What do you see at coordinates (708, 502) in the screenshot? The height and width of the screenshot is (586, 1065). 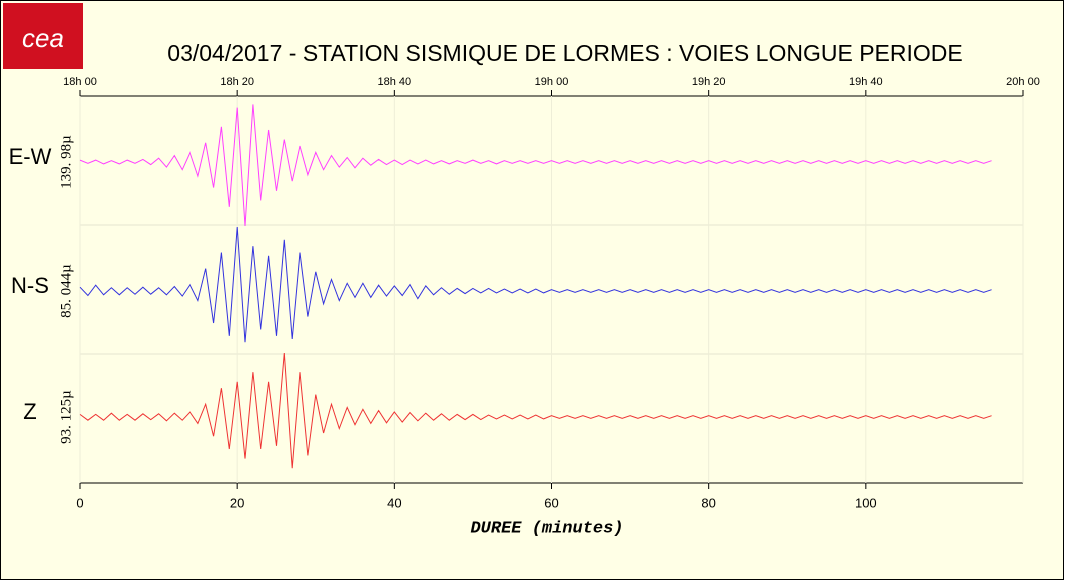 I see `x-tick-label: 80` at bounding box center [708, 502].